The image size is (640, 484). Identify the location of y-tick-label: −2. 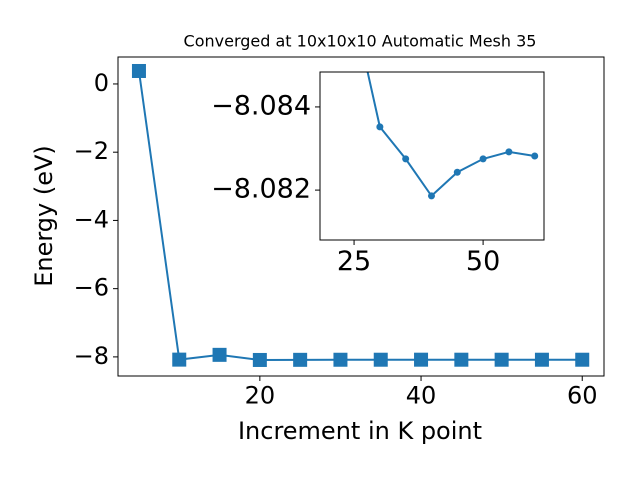
(91, 151).